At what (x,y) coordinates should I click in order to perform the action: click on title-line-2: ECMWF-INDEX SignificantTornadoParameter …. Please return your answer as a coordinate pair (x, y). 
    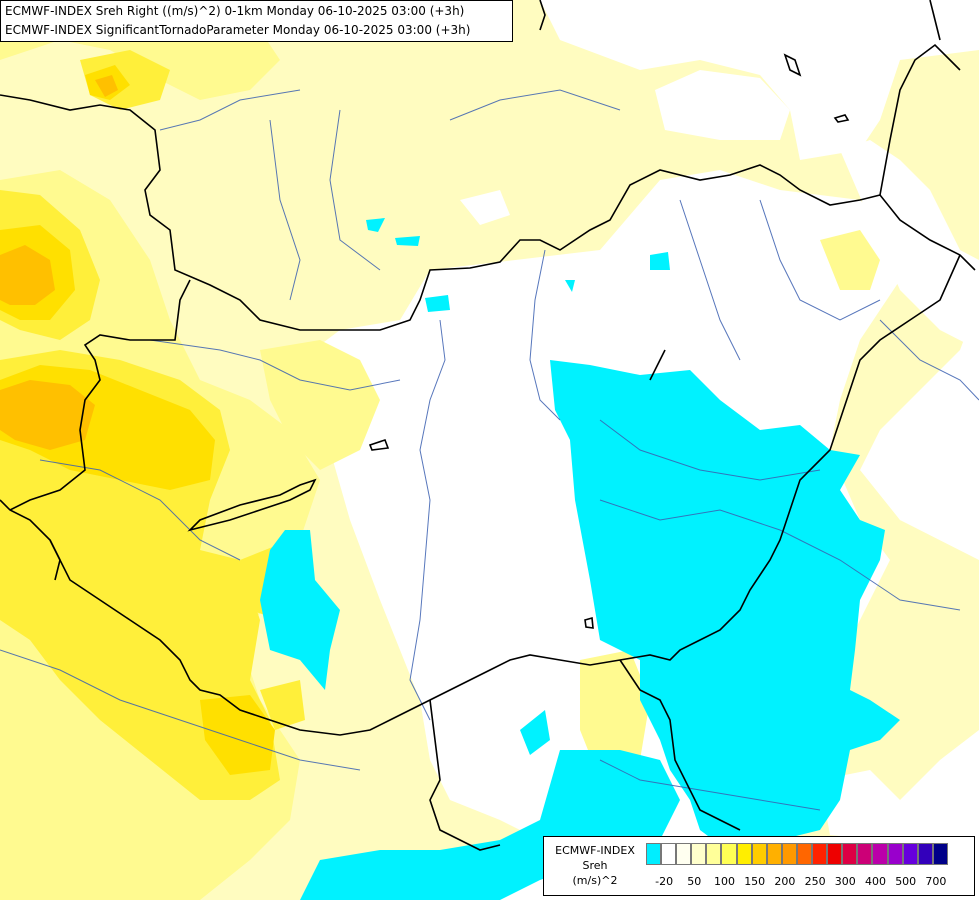
    Looking at the image, I should click on (238, 30).